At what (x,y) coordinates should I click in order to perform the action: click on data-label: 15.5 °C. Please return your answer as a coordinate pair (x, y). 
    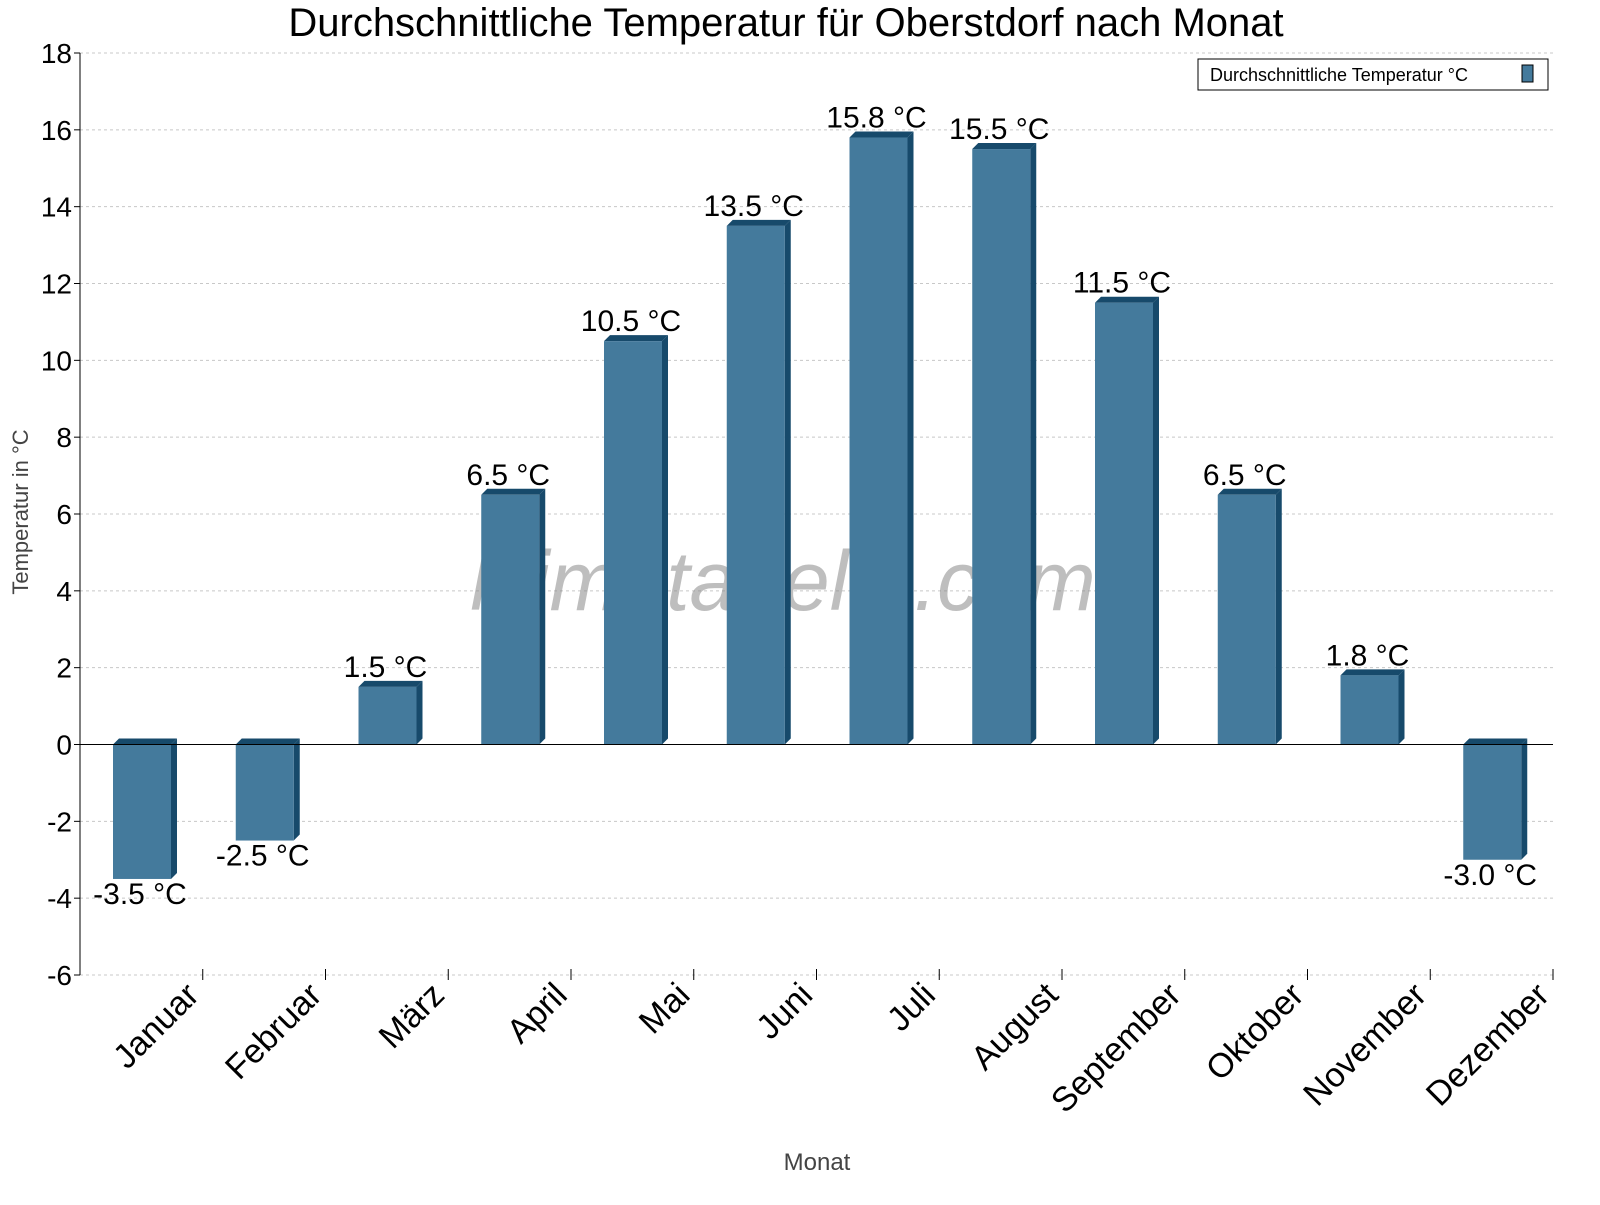
    Looking at the image, I should click on (999, 129).